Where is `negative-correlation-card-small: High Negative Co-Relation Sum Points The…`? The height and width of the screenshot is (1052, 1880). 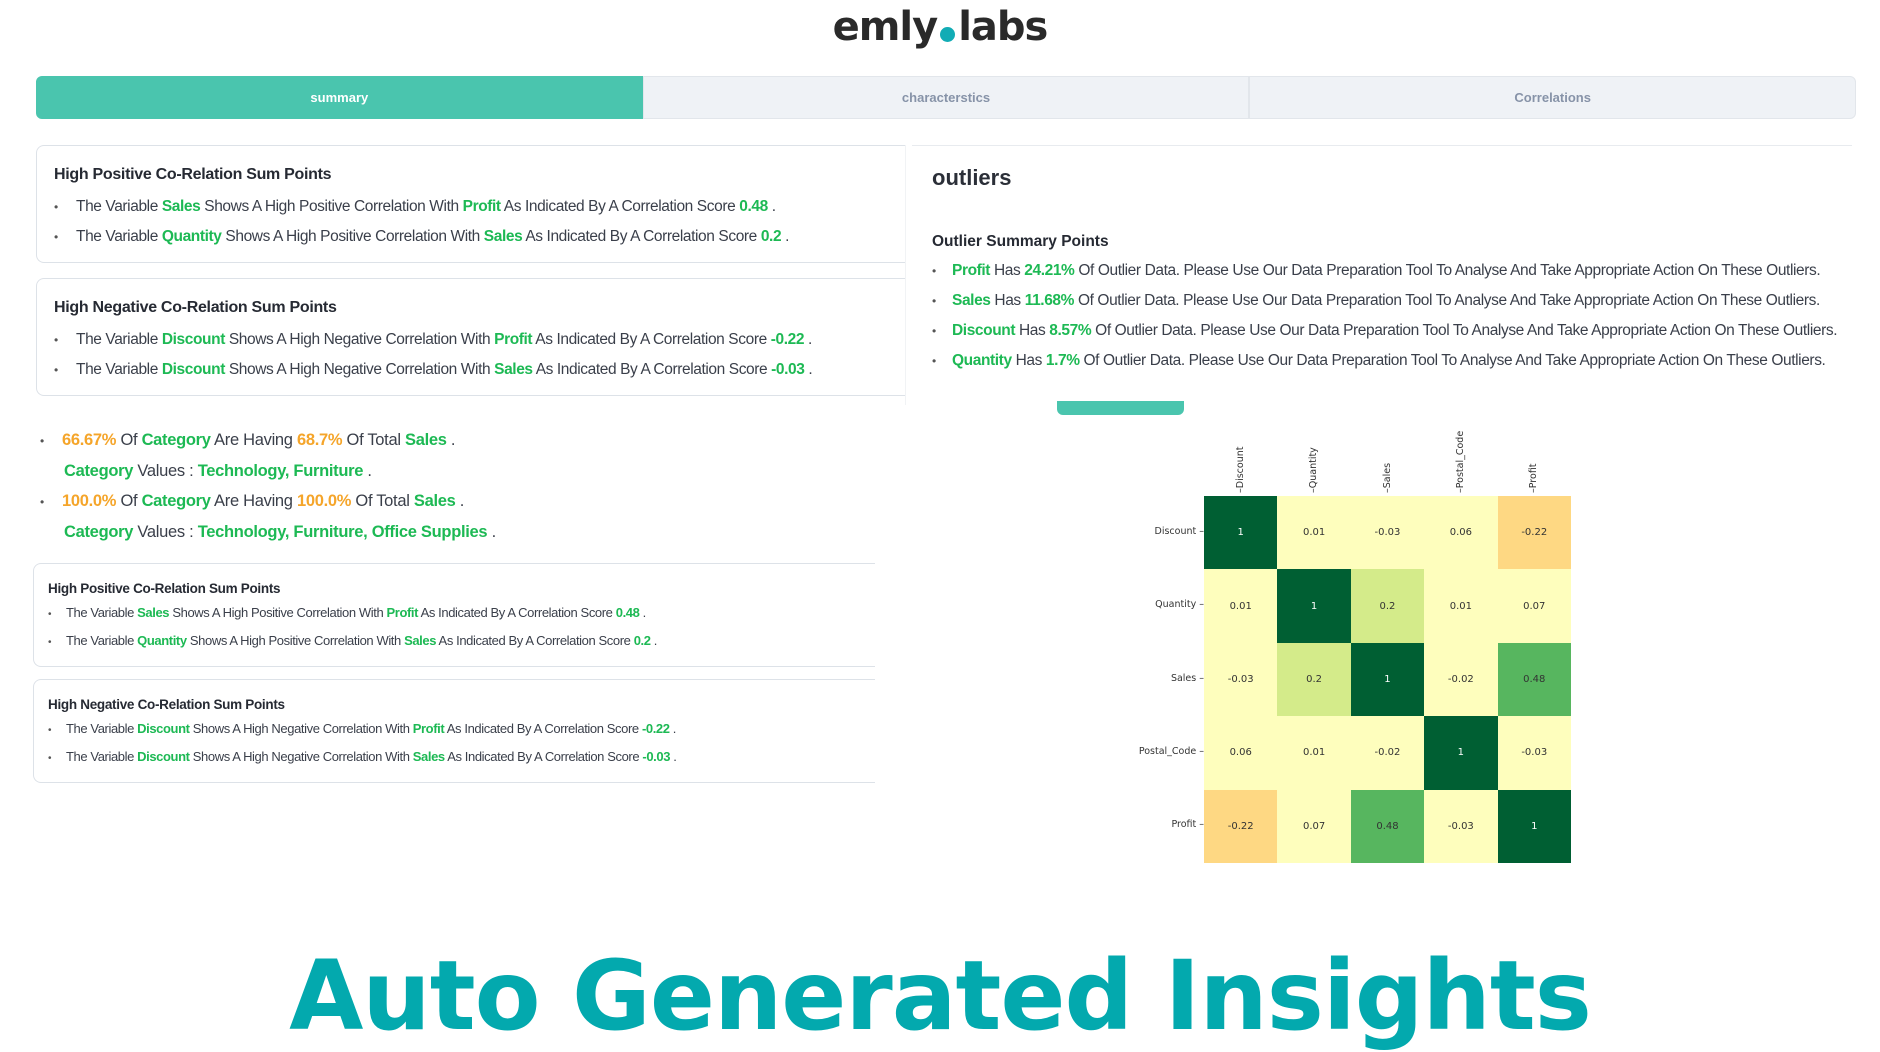 negative-correlation-card-small: High Negative Co-Relation Sum Points The… is located at coordinates (454, 731).